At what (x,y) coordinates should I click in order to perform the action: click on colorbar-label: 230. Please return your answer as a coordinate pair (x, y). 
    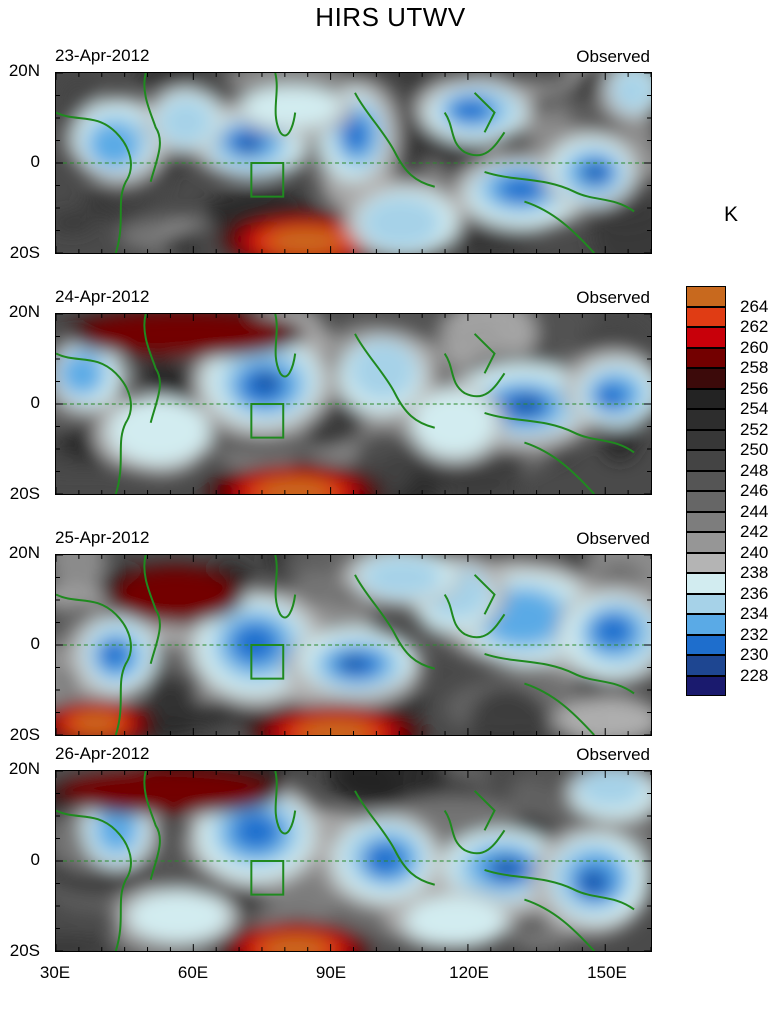
    Looking at the image, I should click on (754, 654).